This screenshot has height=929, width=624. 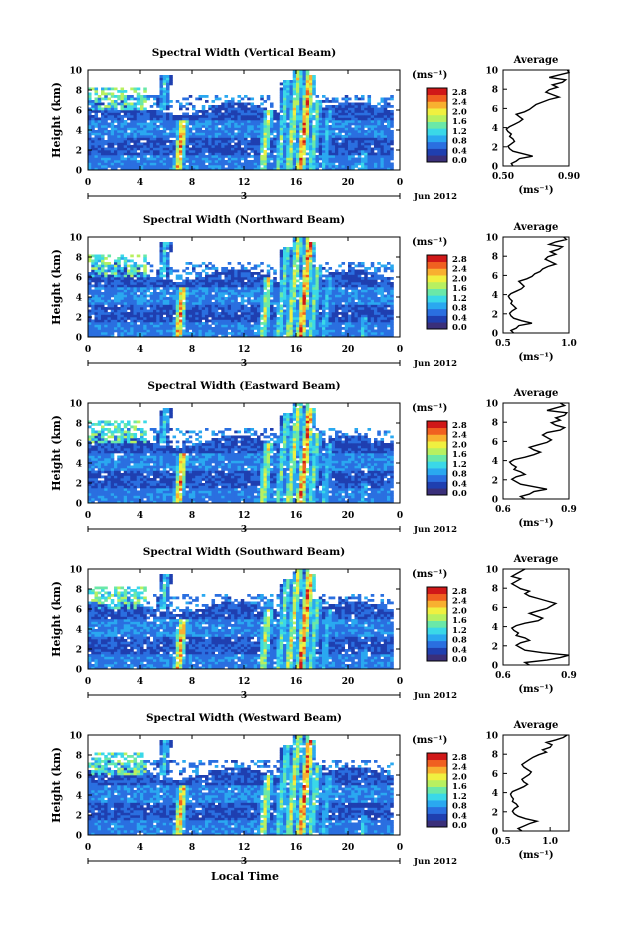 I want to click on x-tick-label: 12, so click(x=244, y=183).